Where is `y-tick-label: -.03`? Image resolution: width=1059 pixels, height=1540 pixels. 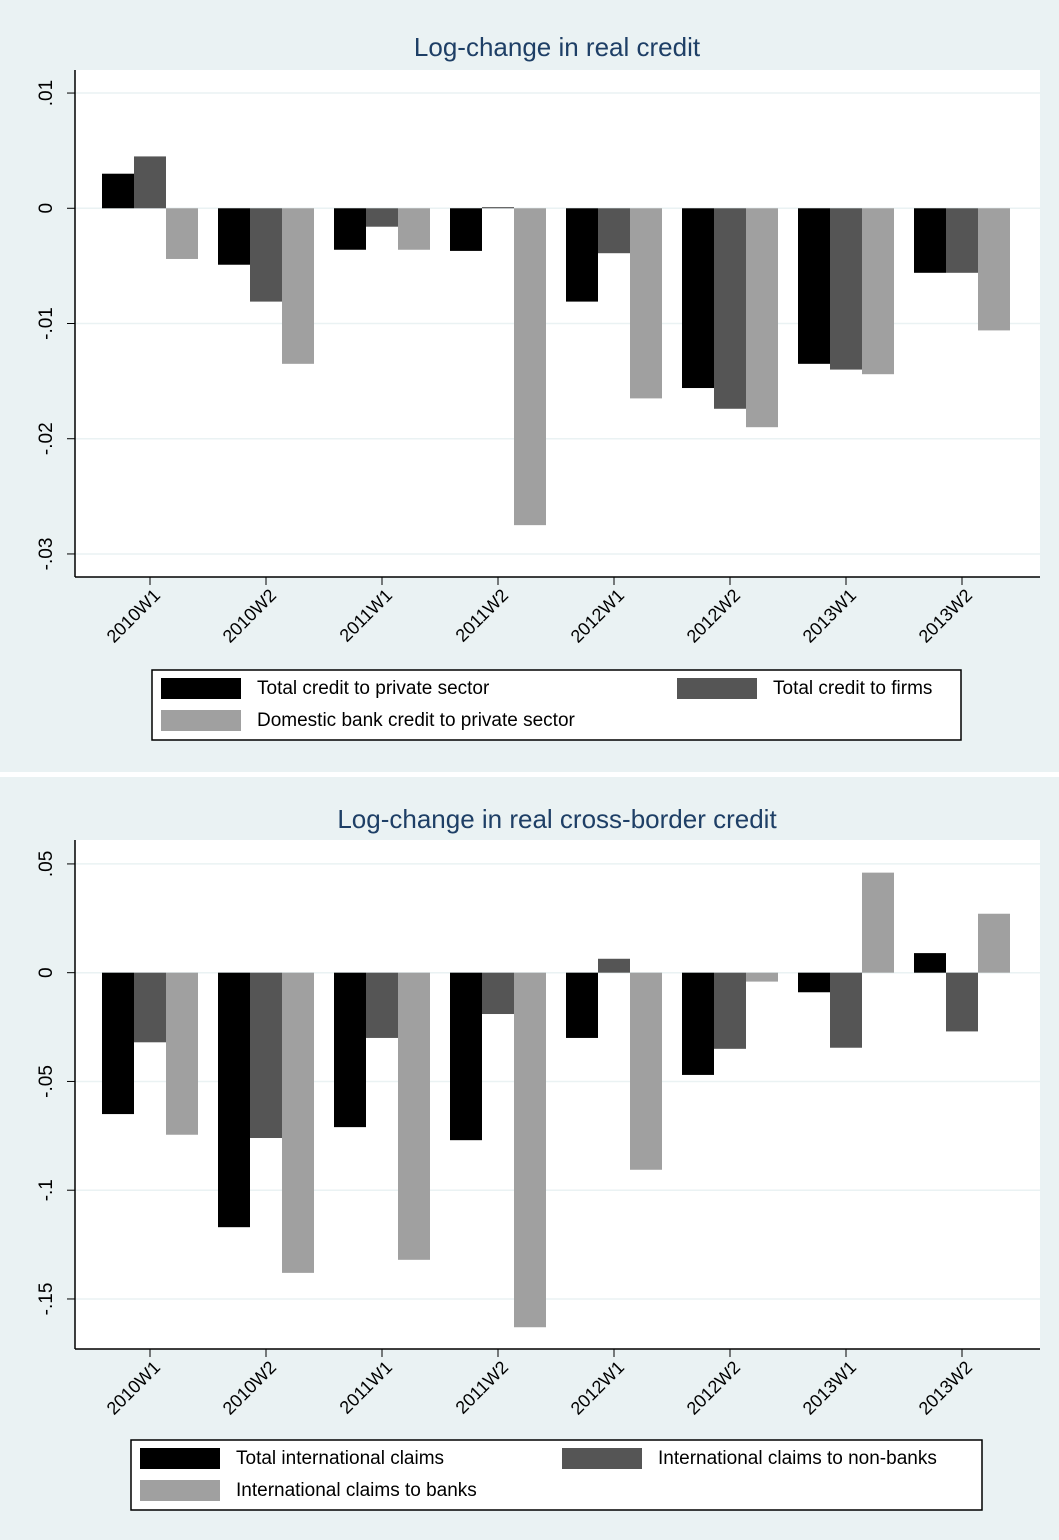 y-tick-label: -.03 is located at coordinates (46, 554).